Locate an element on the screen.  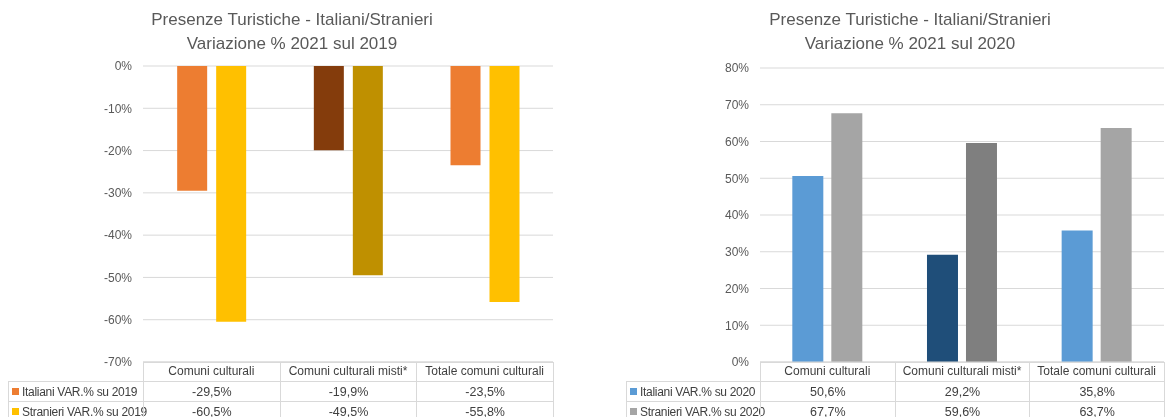
data-label: 67,7% is located at coordinates (828, 410).